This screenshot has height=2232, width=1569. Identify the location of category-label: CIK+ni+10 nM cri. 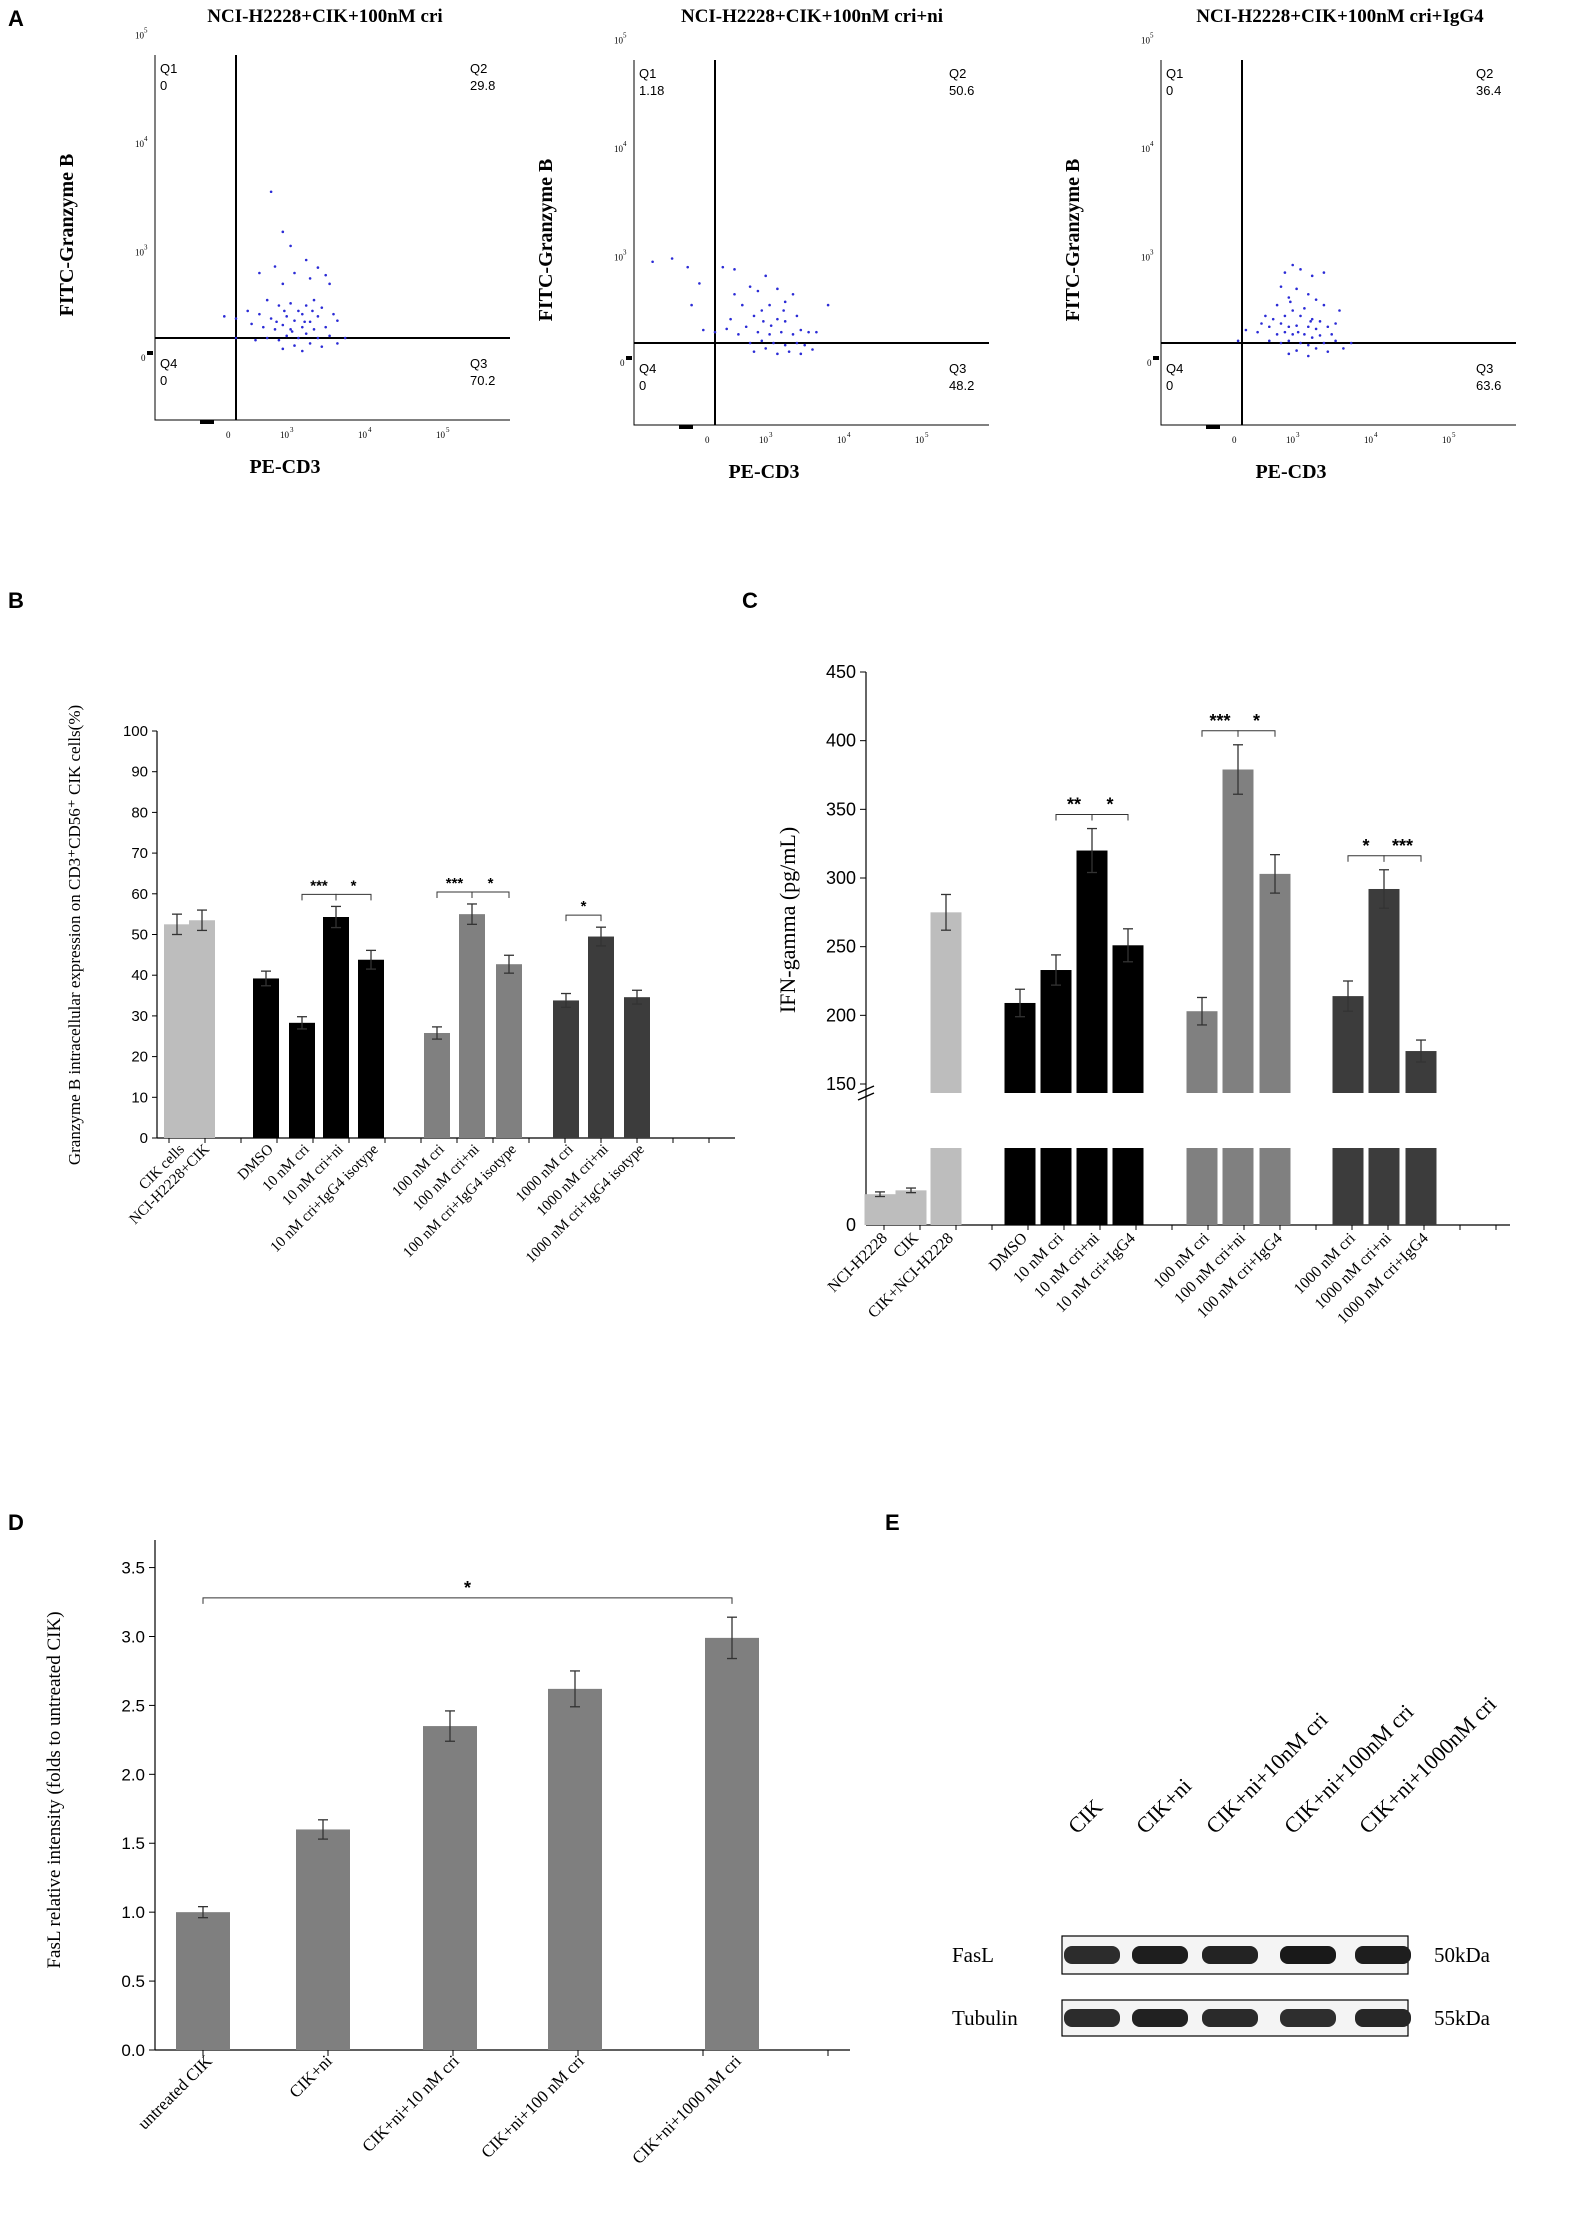
(410, 2103).